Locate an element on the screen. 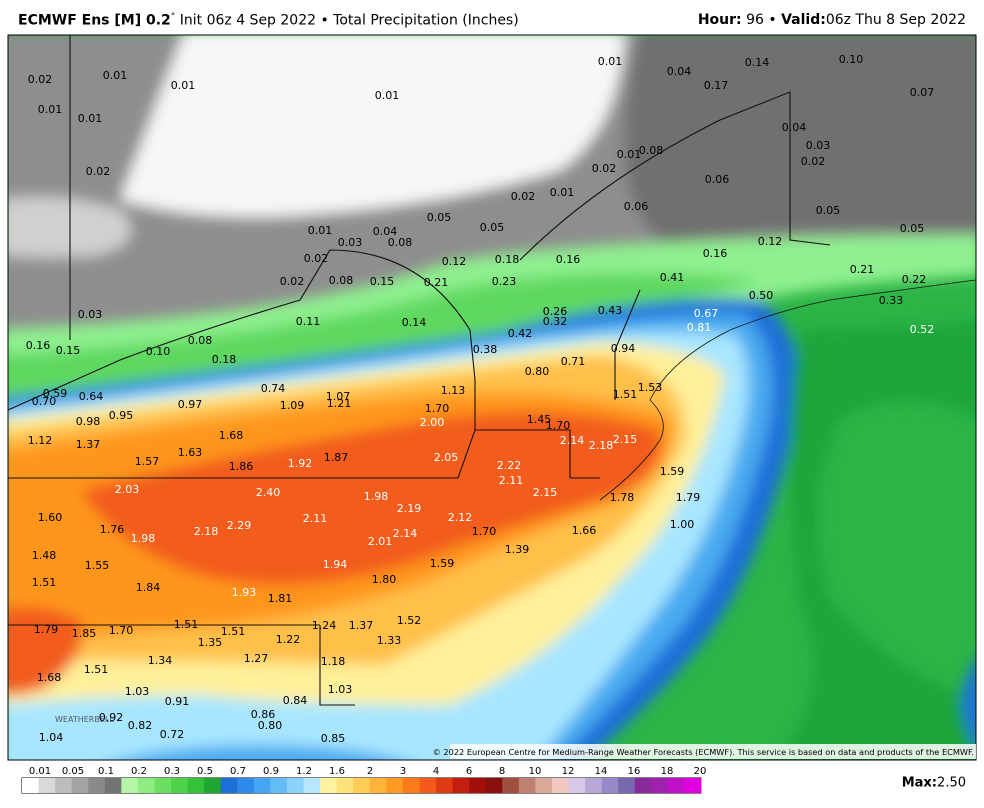 This screenshot has width=984, height=808. colorbar-label: 20 is located at coordinates (700, 771).